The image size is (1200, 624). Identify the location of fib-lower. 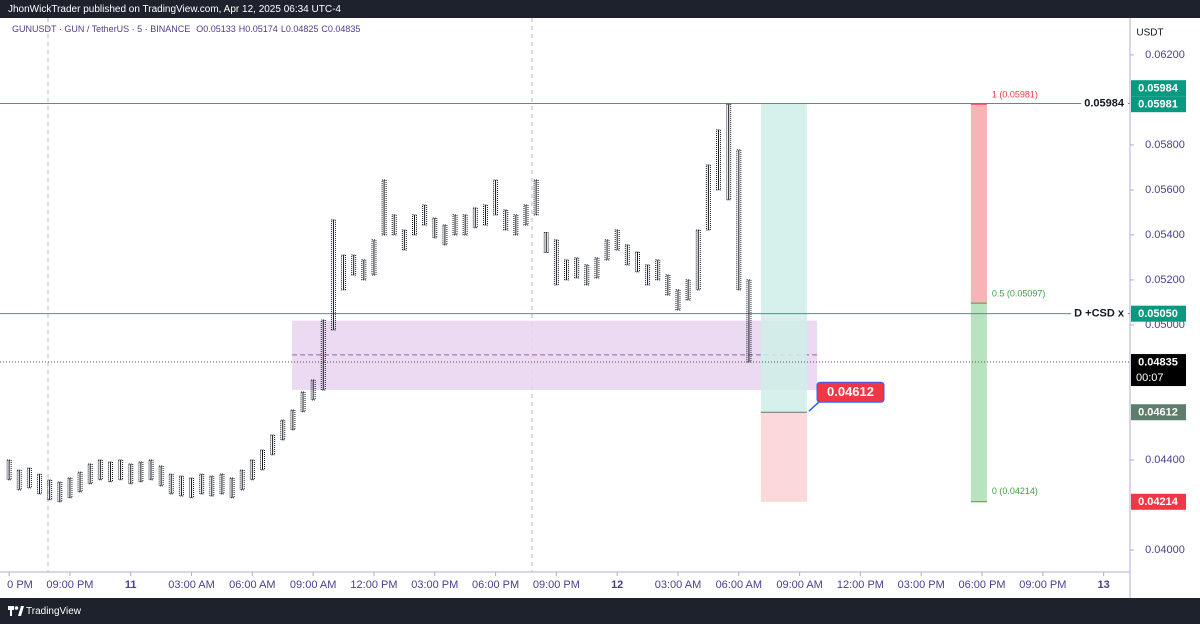
(978, 402).